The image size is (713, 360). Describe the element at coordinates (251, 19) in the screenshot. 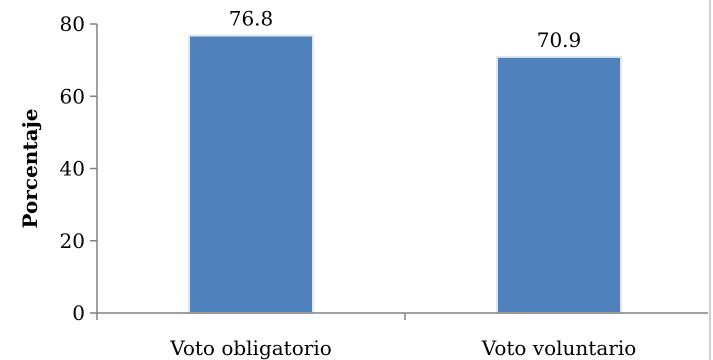

I see `bar-value-label: 76.8` at that location.